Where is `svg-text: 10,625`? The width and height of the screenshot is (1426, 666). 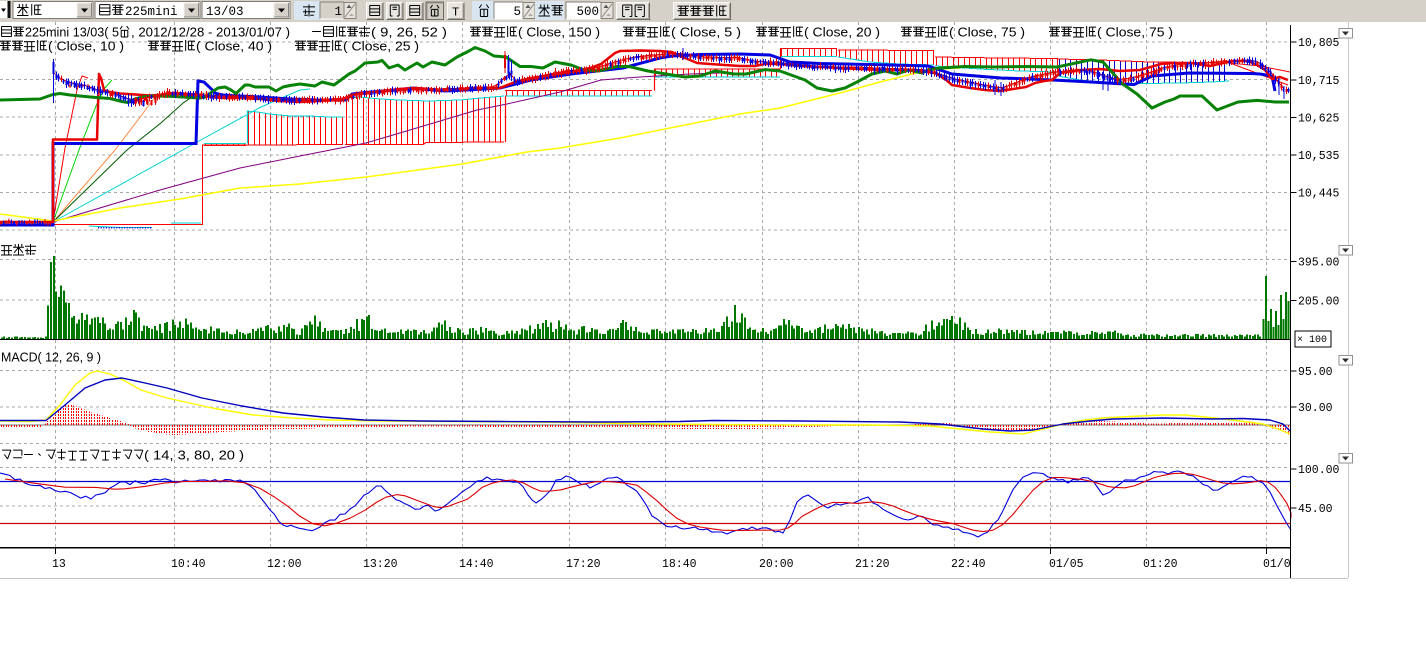
svg-text: 10,625 is located at coordinates (1319, 119).